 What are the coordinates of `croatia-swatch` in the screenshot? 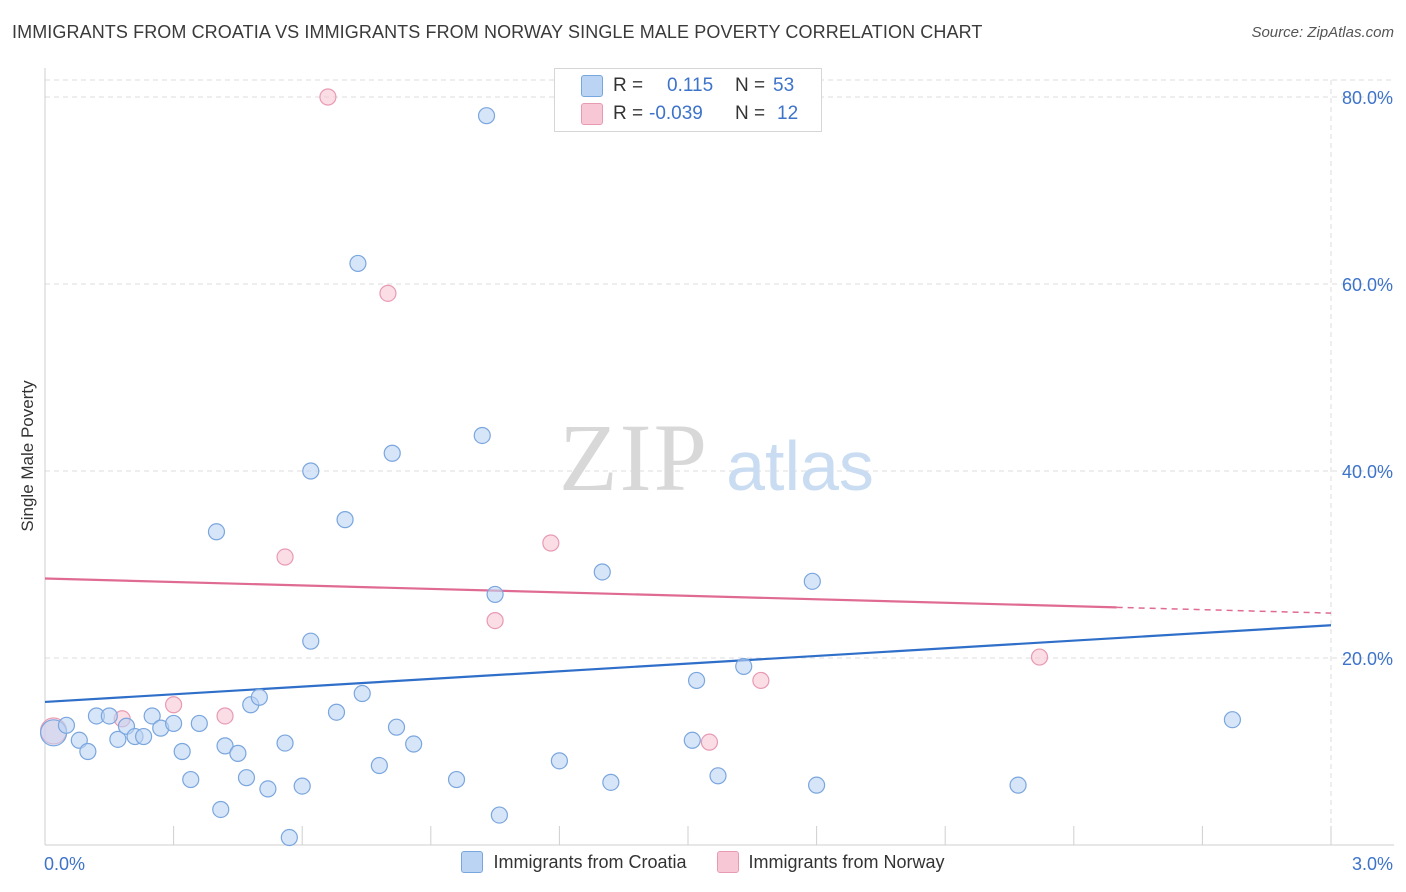 It's located at (592, 86).